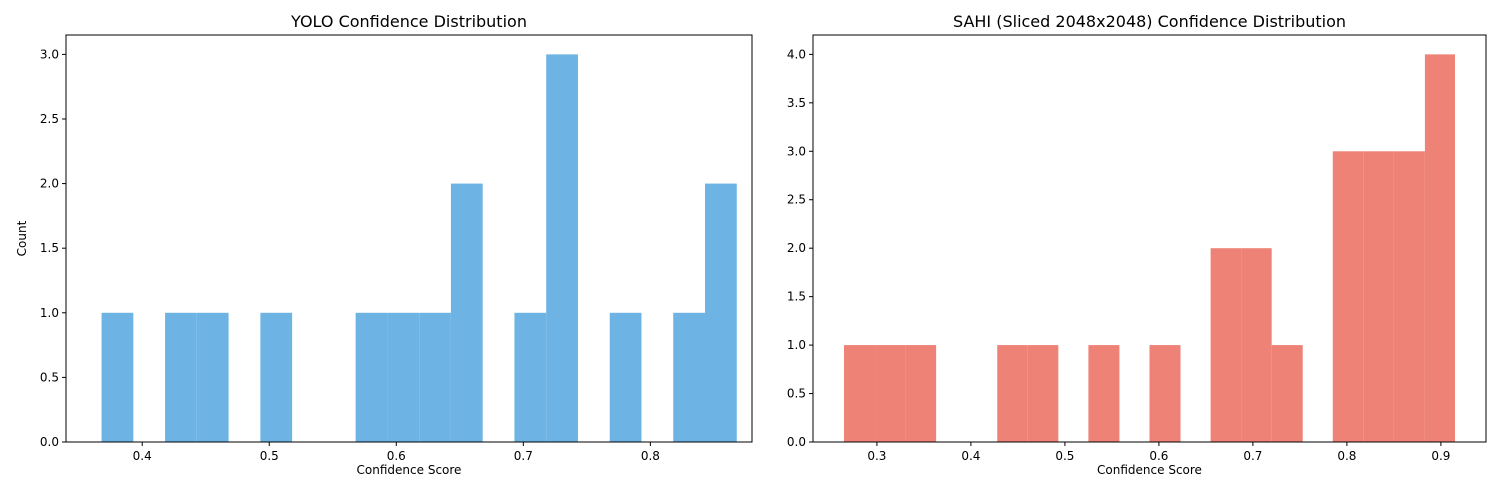 Image resolution: width=1500 pixels, height=500 pixels. What do you see at coordinates (876, 456) in the screenshot?
I see `x-tick-label: 0.3` at bounding box center [876, 456].